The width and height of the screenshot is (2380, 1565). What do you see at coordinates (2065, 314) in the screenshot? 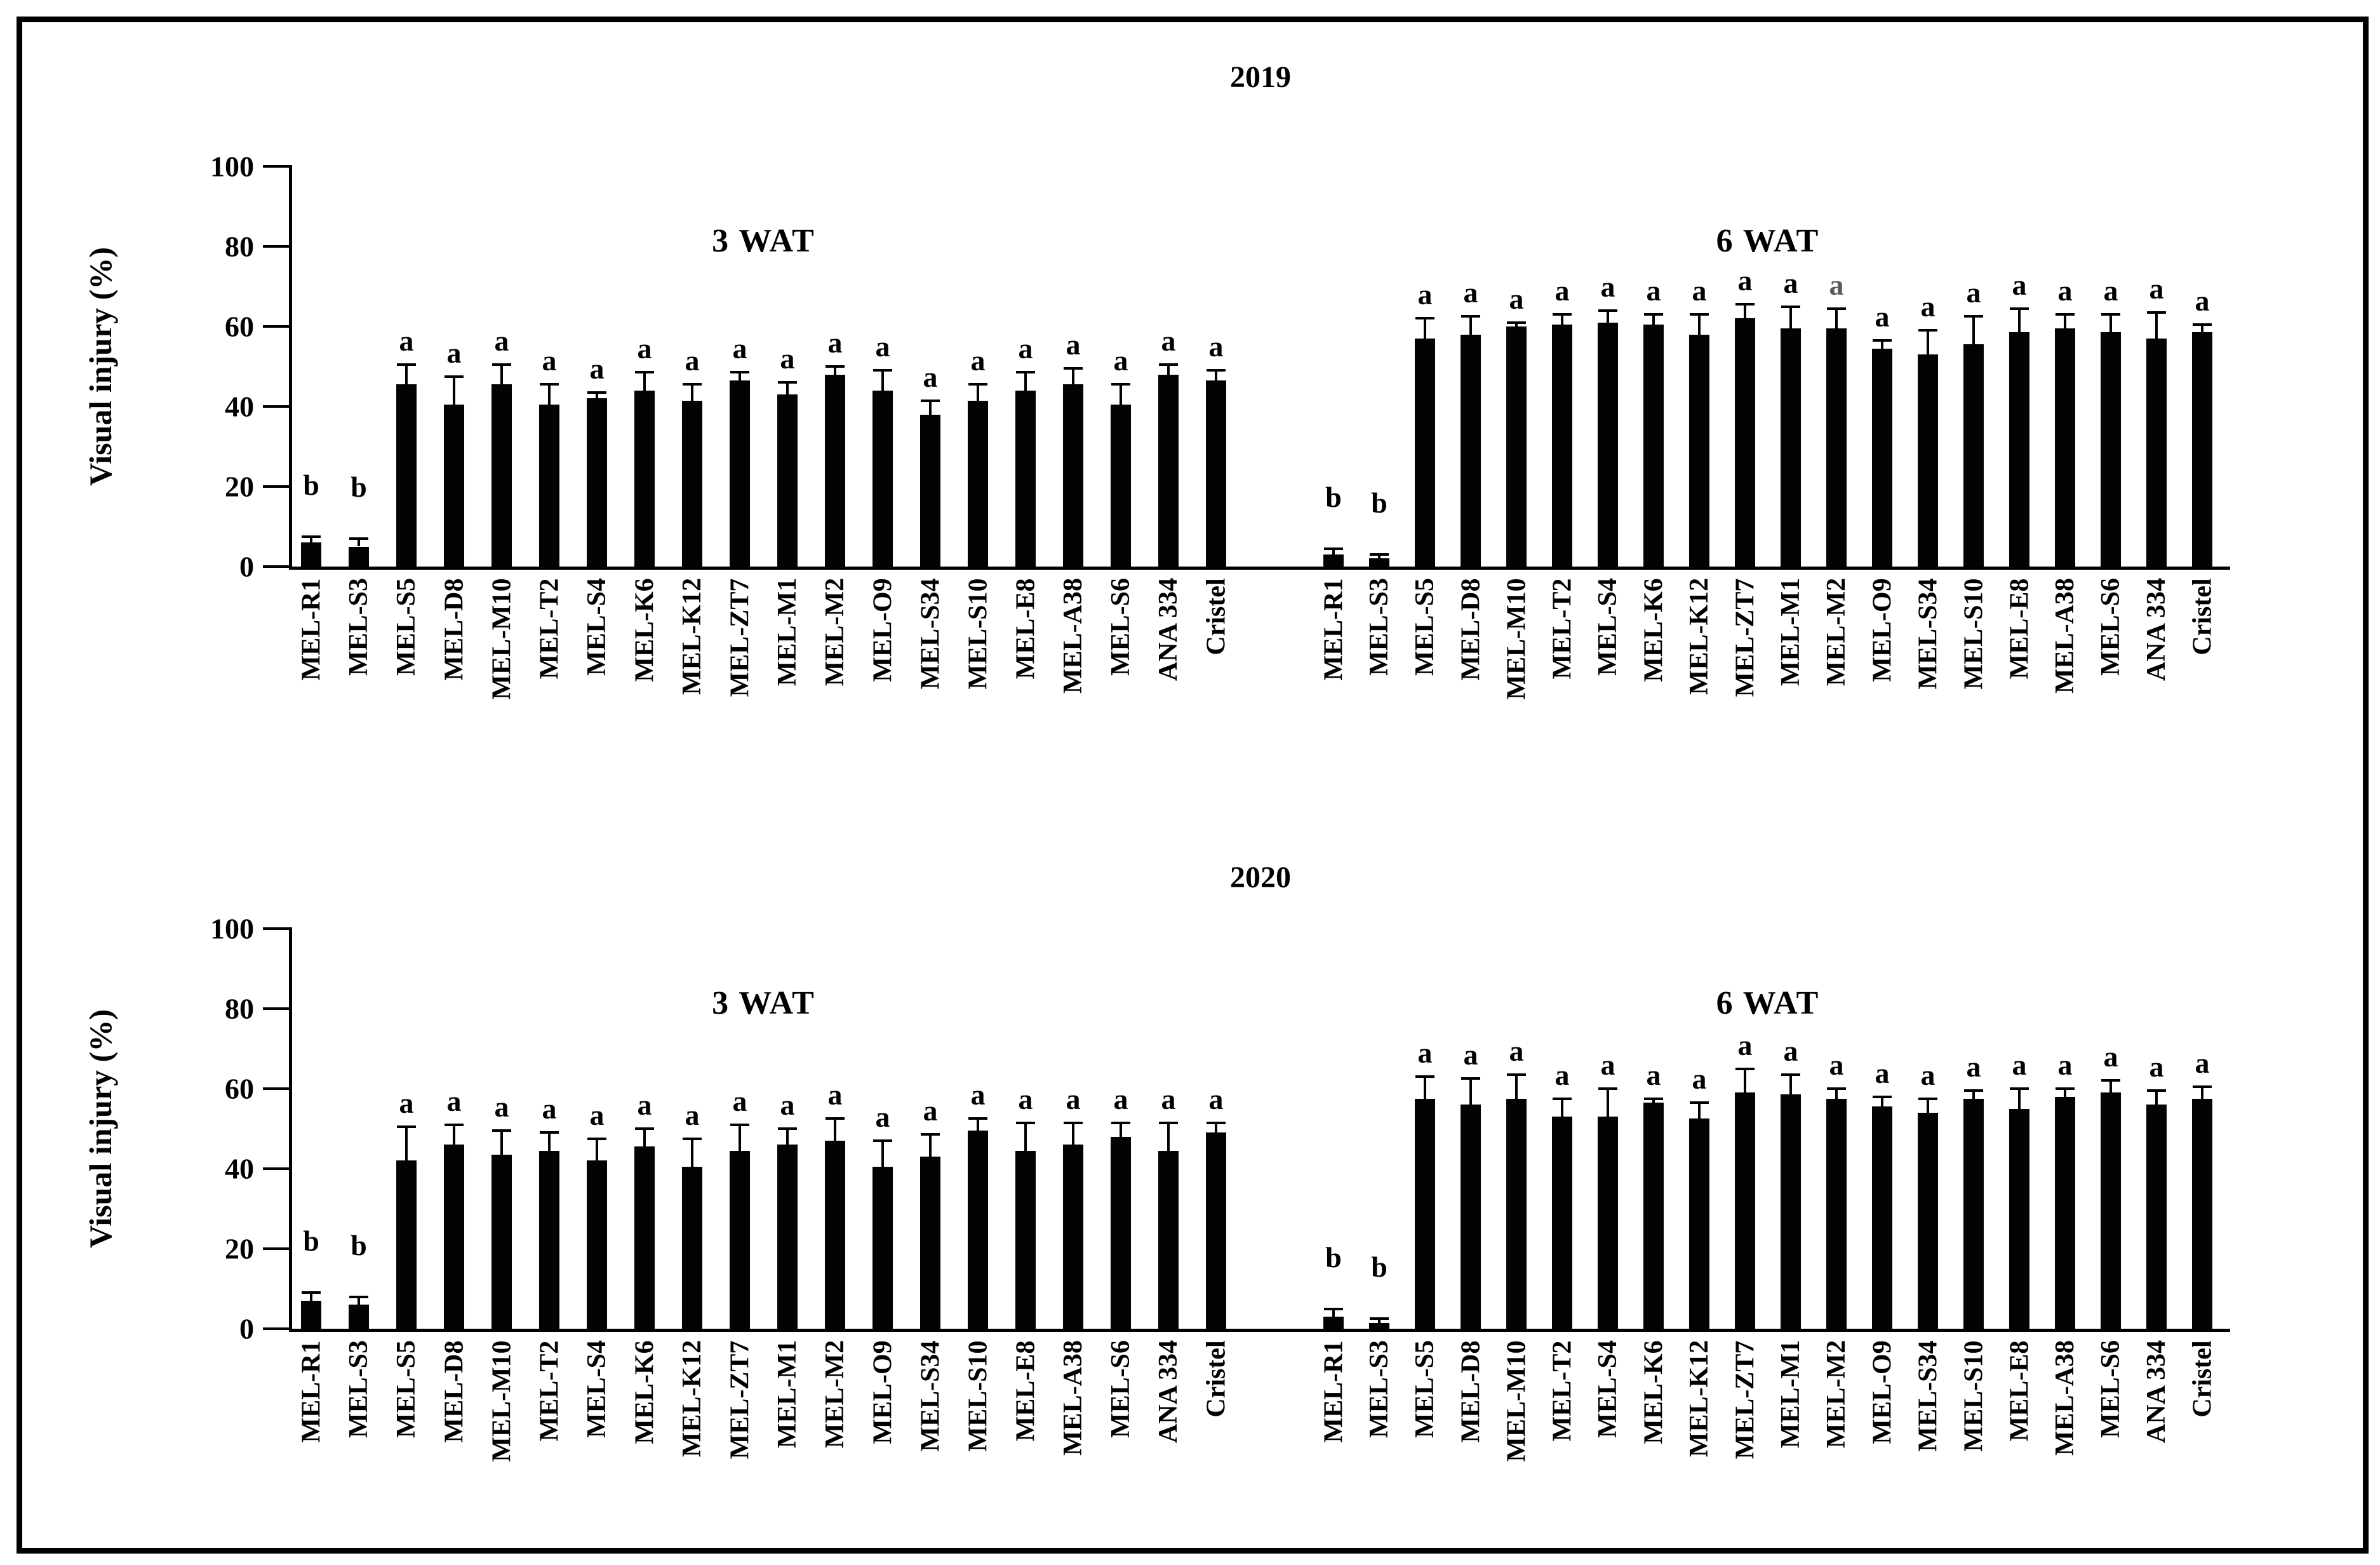
I see `error-cap-MEL-A38` at bounding box center [2065, 314].